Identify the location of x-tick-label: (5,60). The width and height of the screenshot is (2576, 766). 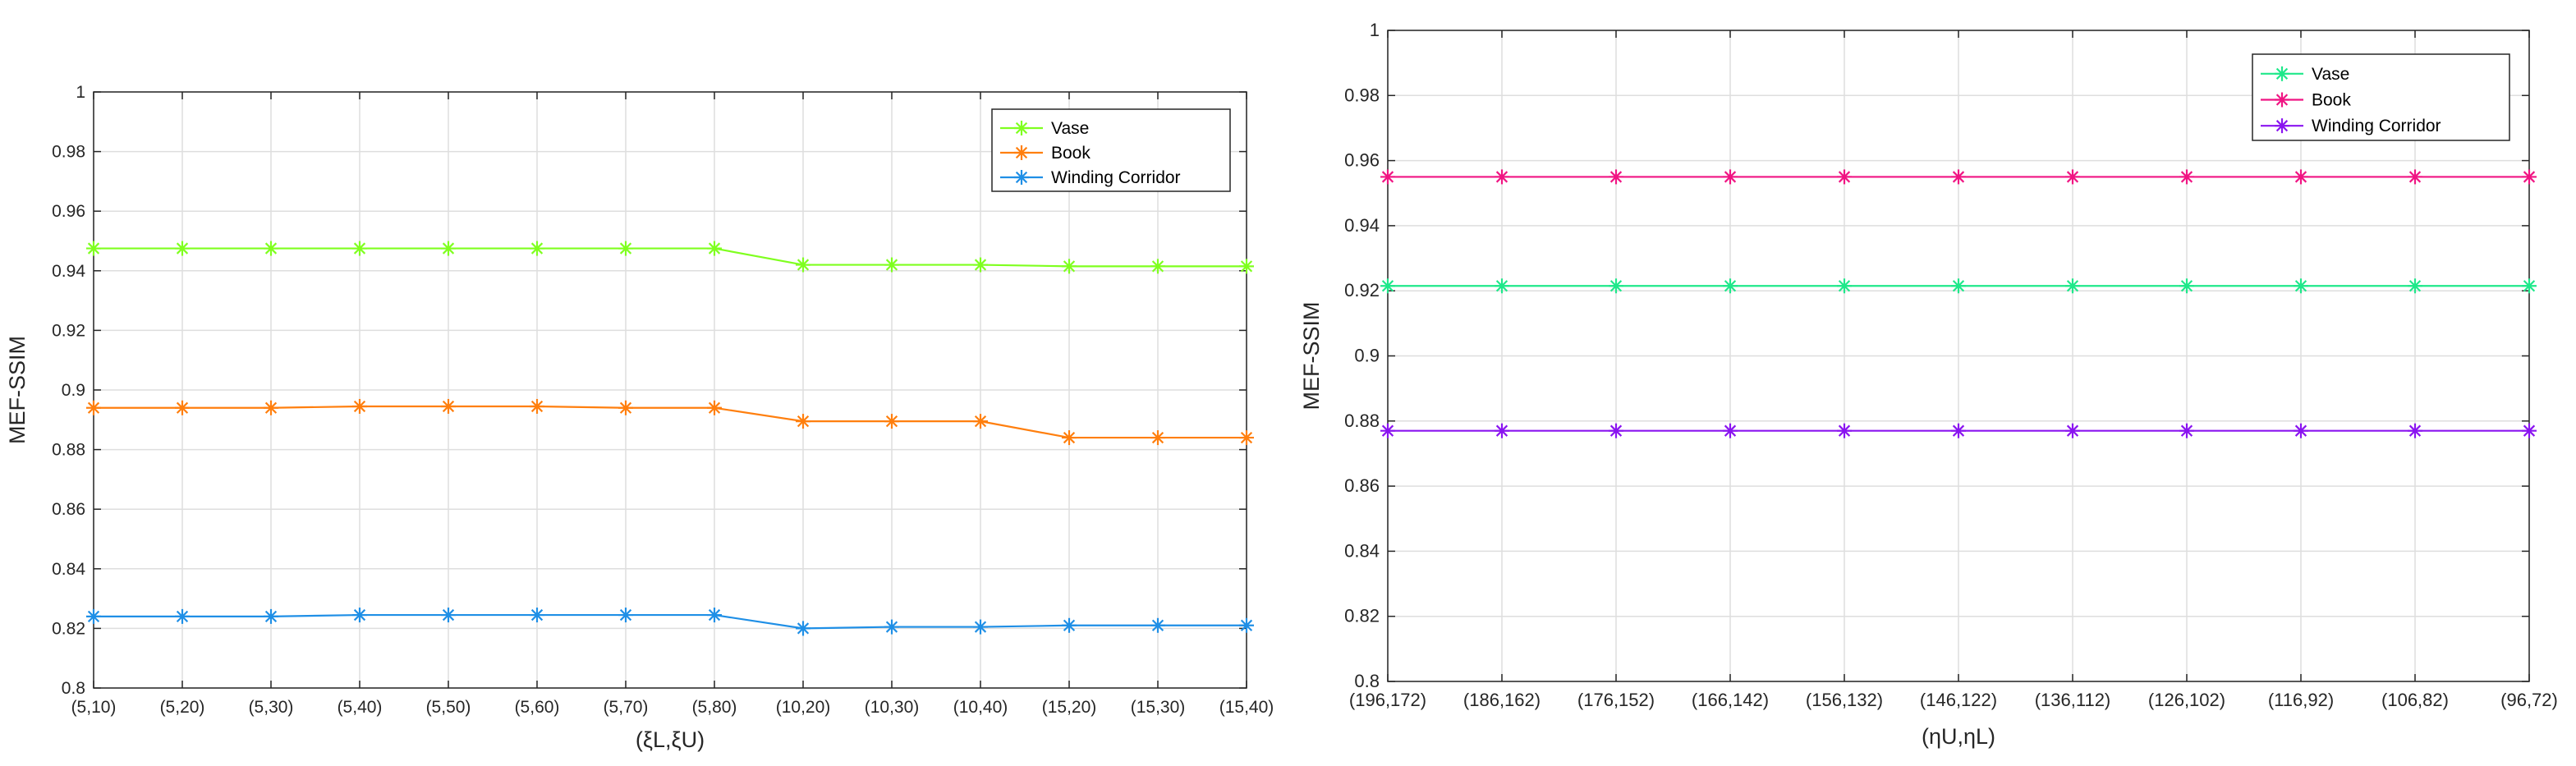
(537, 707).